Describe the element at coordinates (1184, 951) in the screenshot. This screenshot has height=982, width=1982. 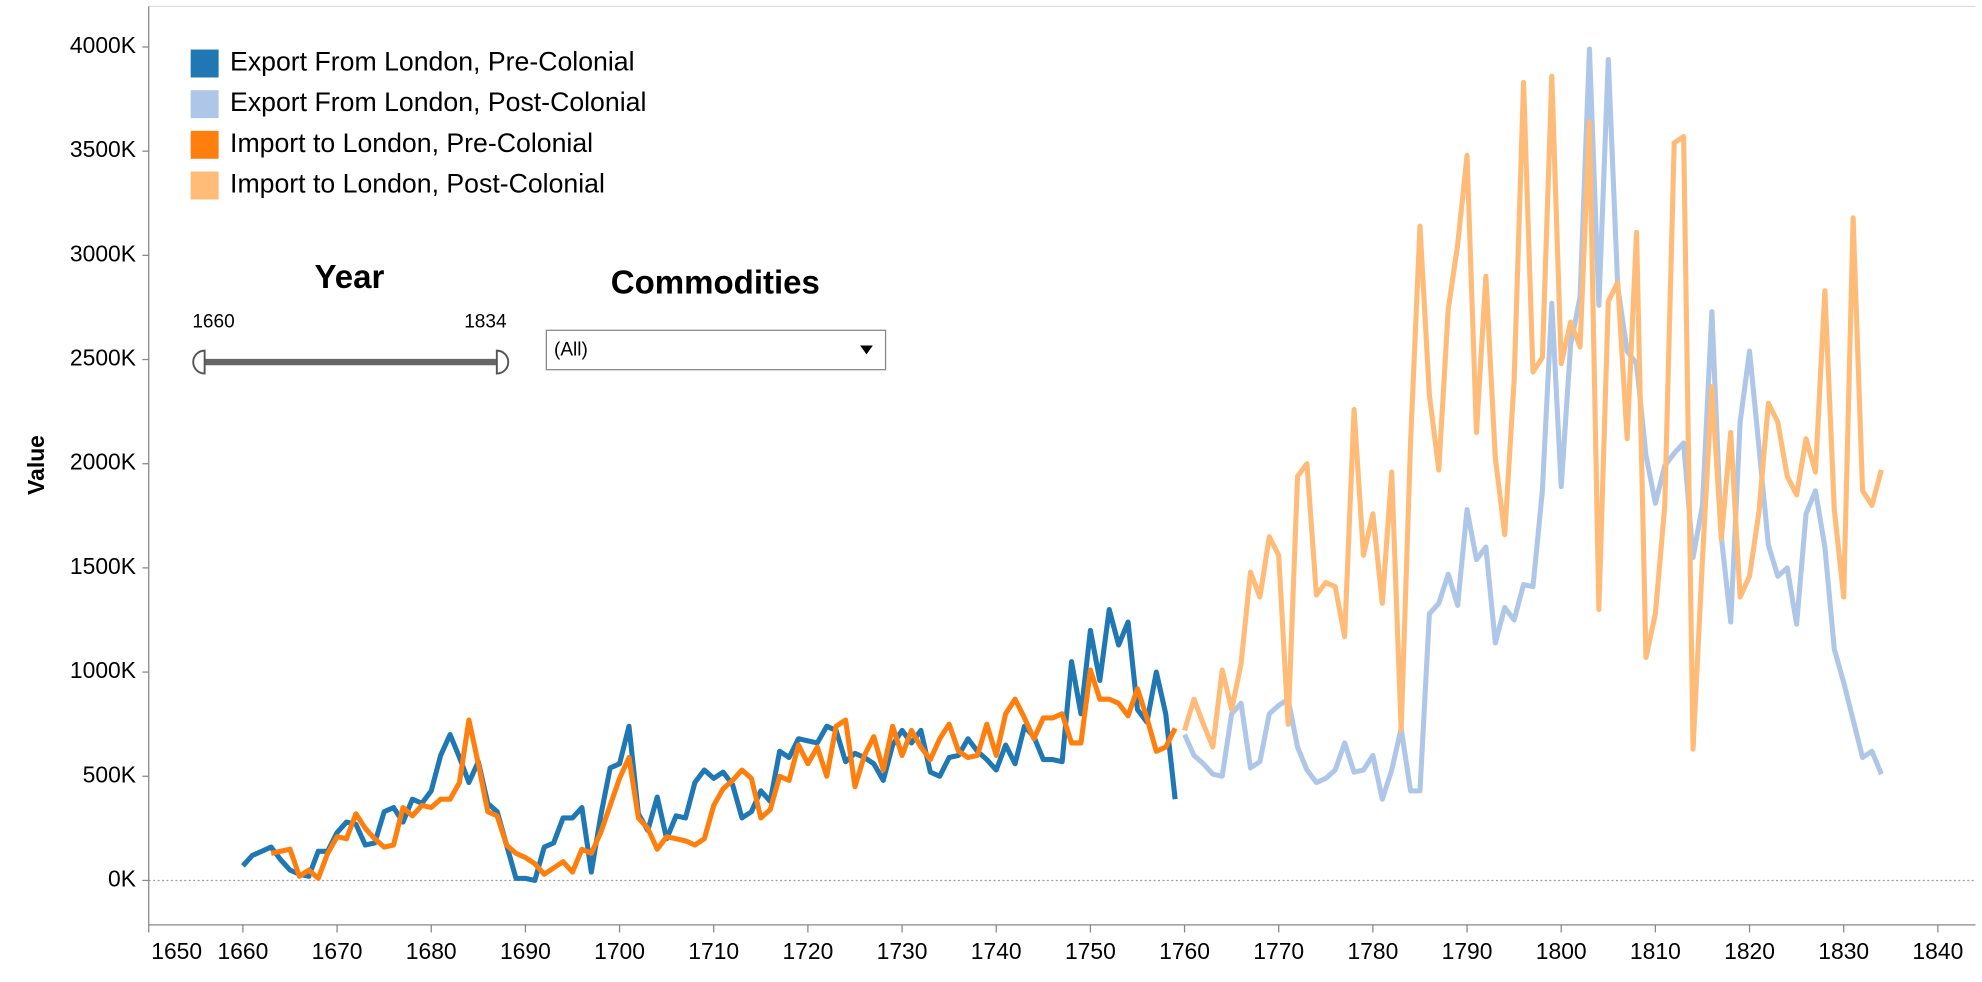
I see `x-tick-label: 1760` at that location.